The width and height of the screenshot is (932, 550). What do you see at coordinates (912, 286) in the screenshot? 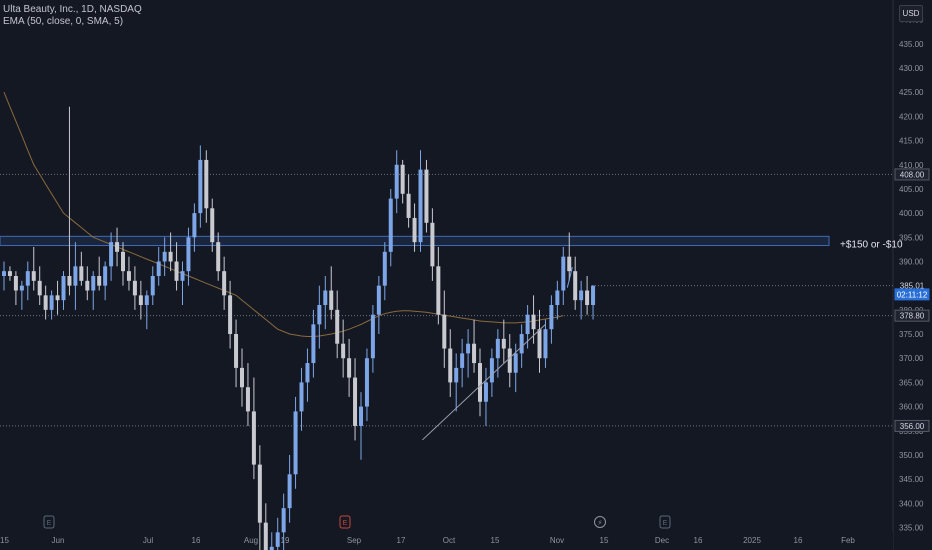
I see `price-tag-plain` at bounding box center [912, 286].